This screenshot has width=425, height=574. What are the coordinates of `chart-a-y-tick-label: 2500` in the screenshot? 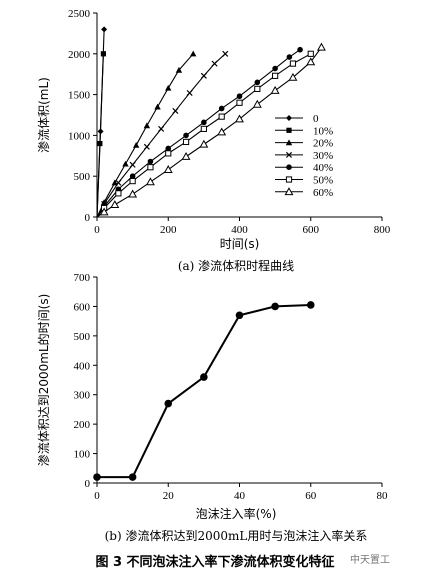 It's located at (79, 14).